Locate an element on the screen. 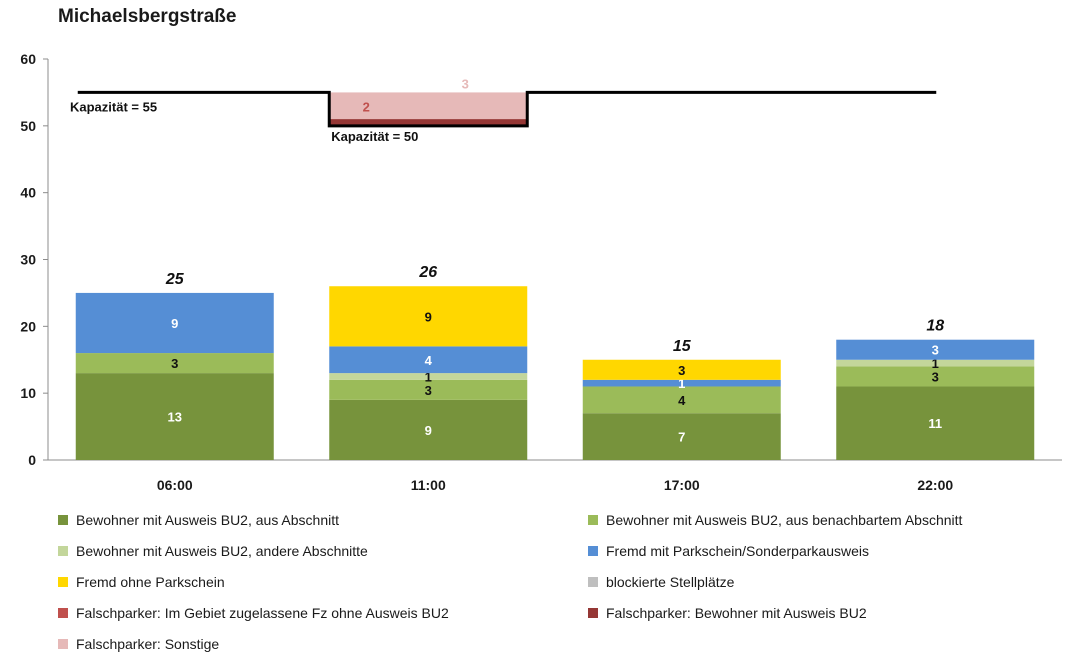 The width and height of the screenshot is (1071, 657). x-tick-label: 11:00 is located at coordinates (428, 485).